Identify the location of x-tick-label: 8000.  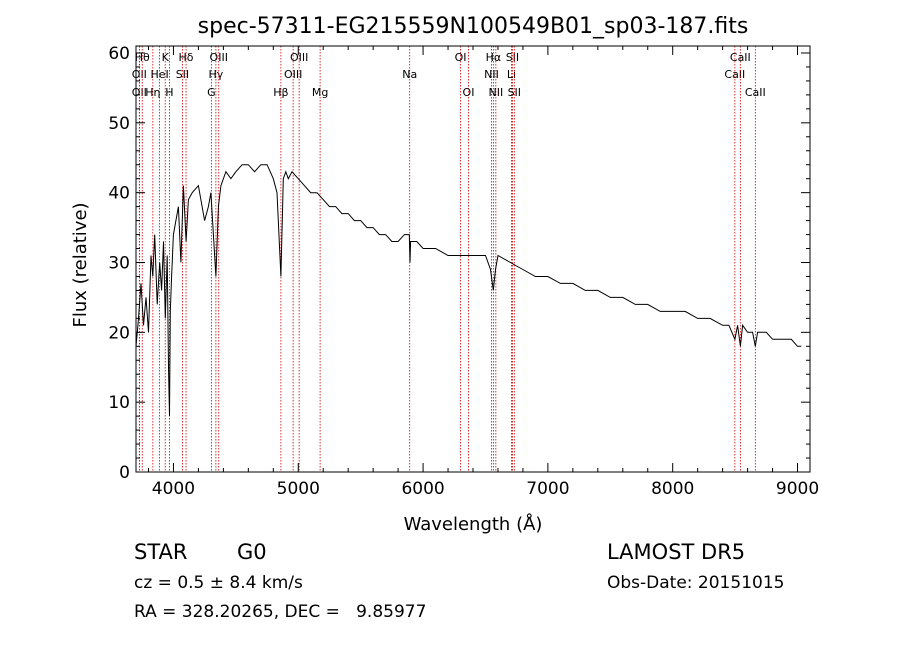
(672, 489).